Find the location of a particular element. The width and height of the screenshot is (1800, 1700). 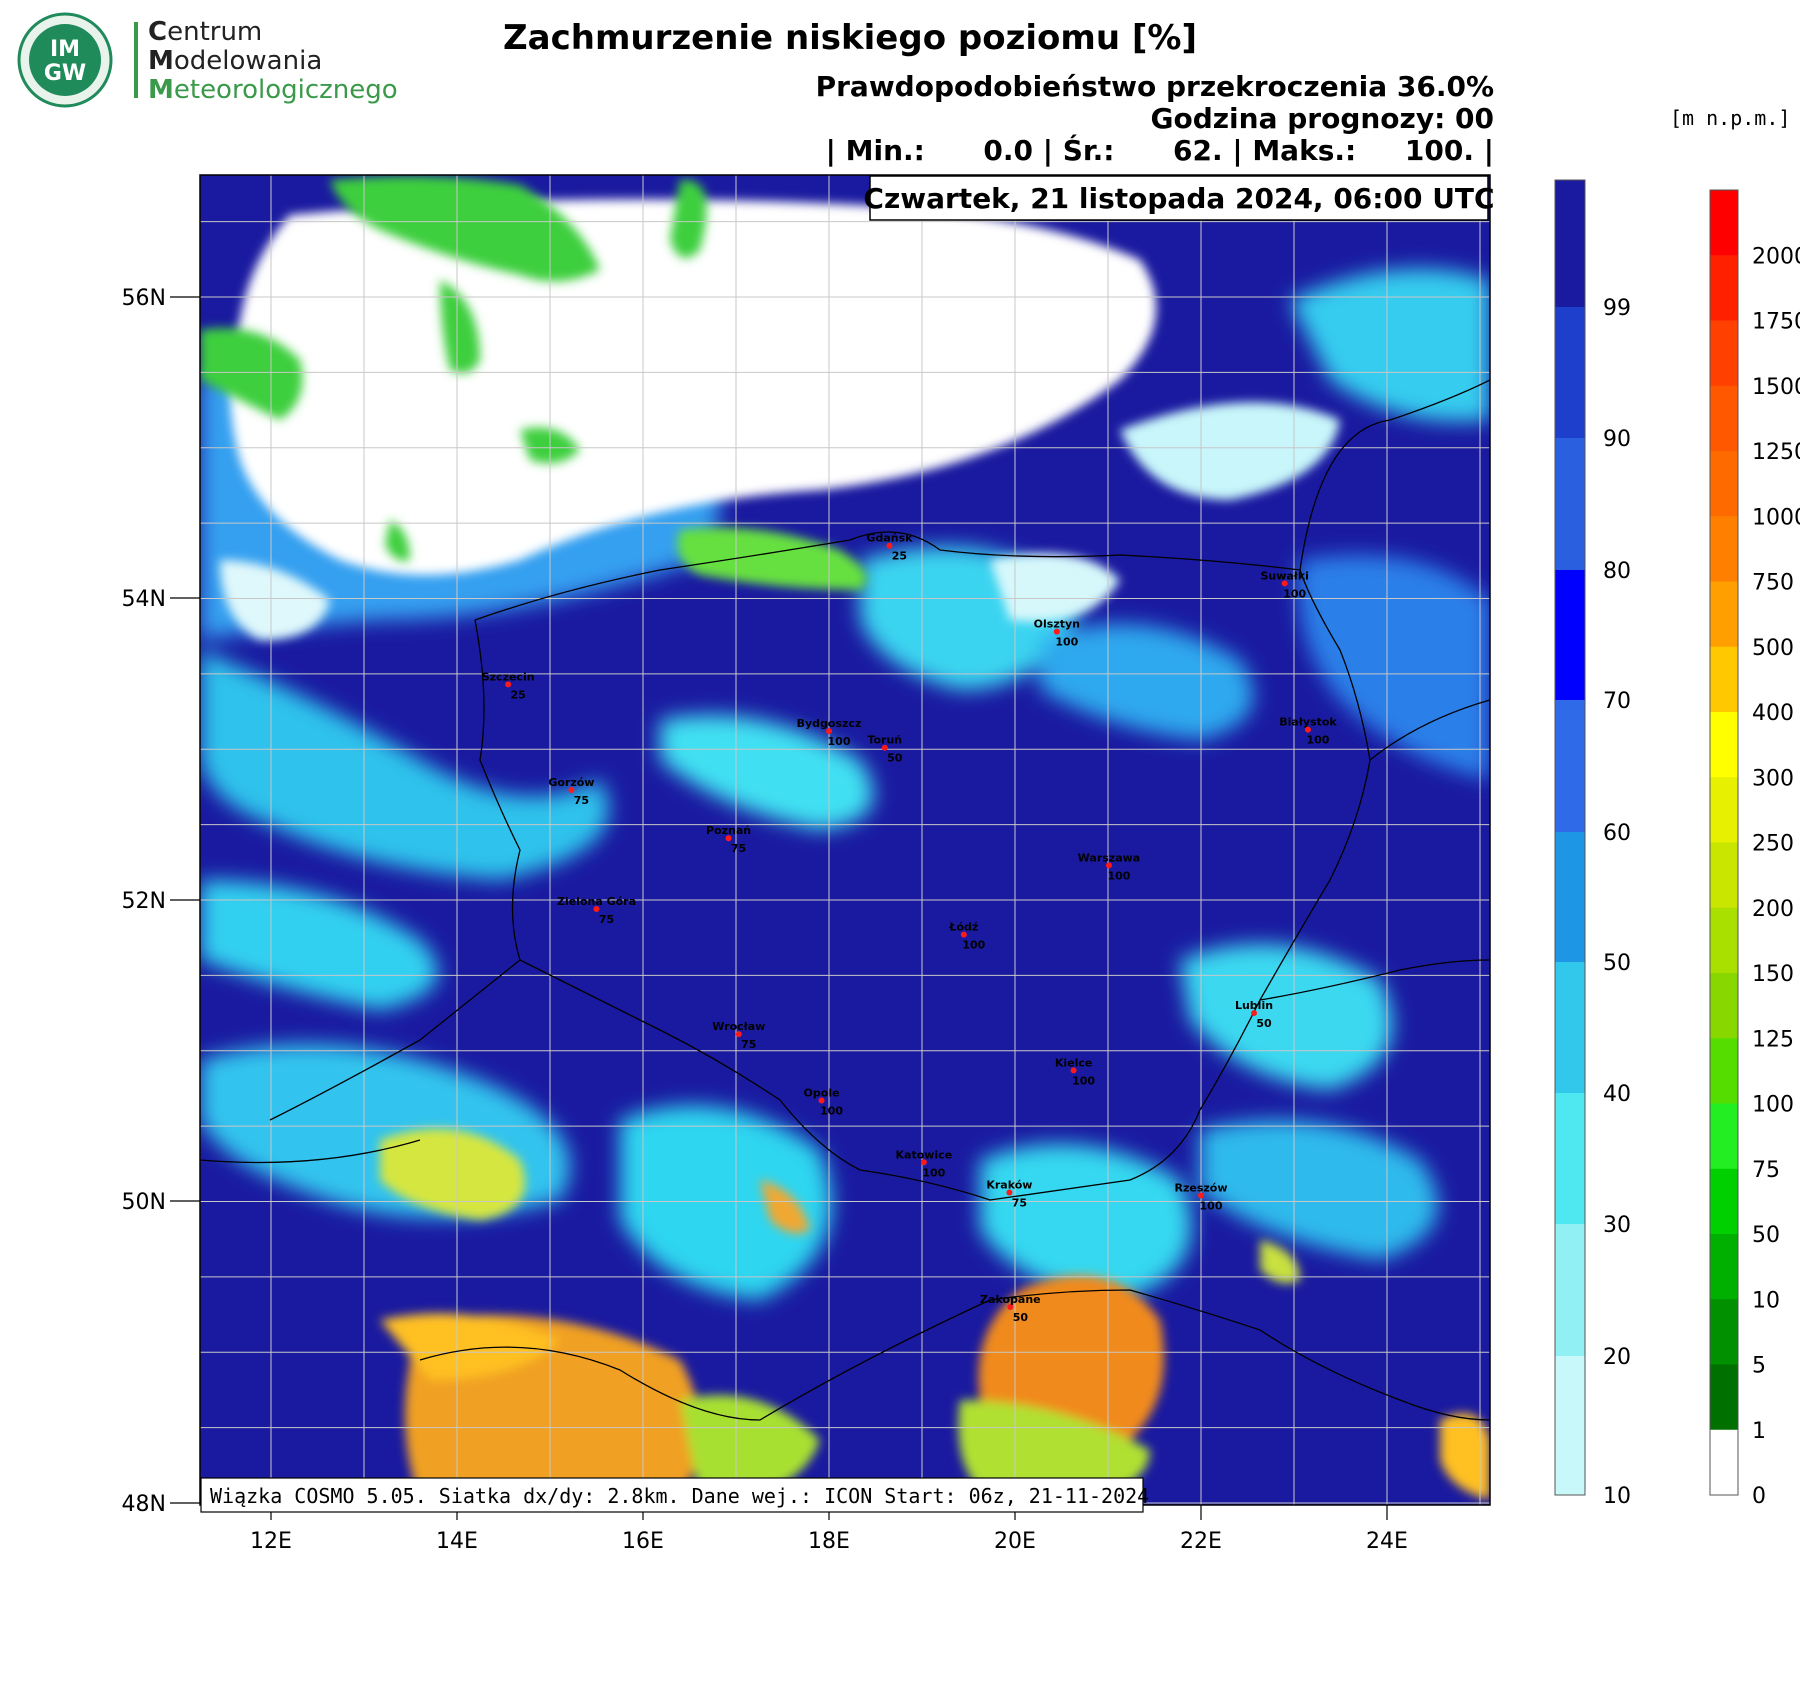

colorbar-cloud-label: 40 is located at coordinates (1617, 1094).